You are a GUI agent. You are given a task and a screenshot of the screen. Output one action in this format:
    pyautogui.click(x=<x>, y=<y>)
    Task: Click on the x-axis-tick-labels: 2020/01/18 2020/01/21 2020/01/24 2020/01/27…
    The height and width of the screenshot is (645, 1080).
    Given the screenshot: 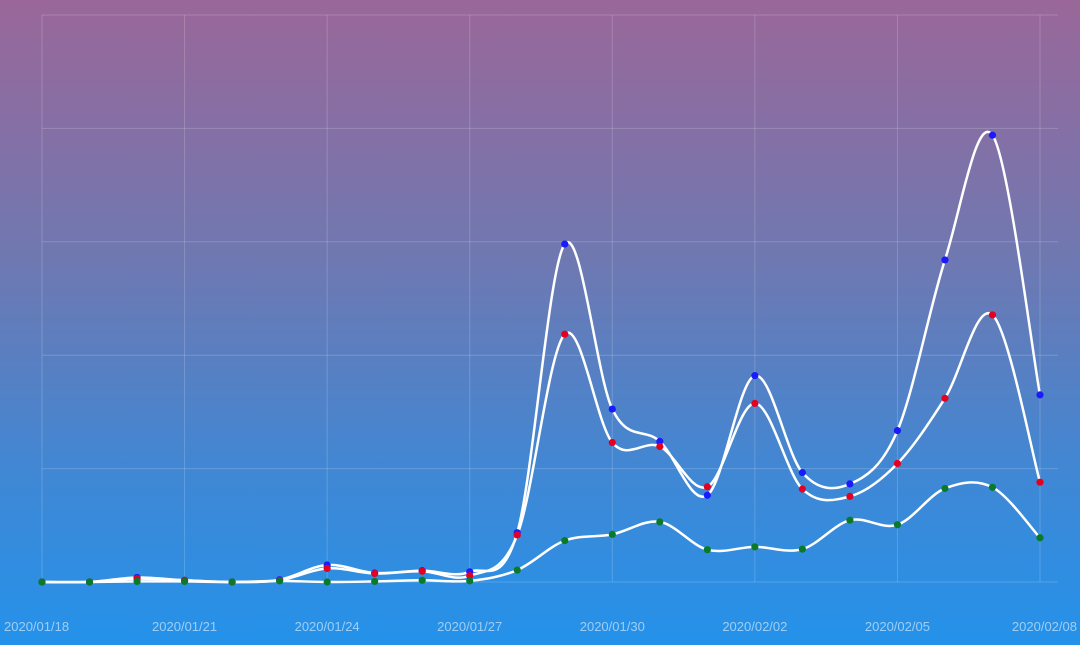 What is the action you would take?
    pyautogui.click(x=540, y=626)
    